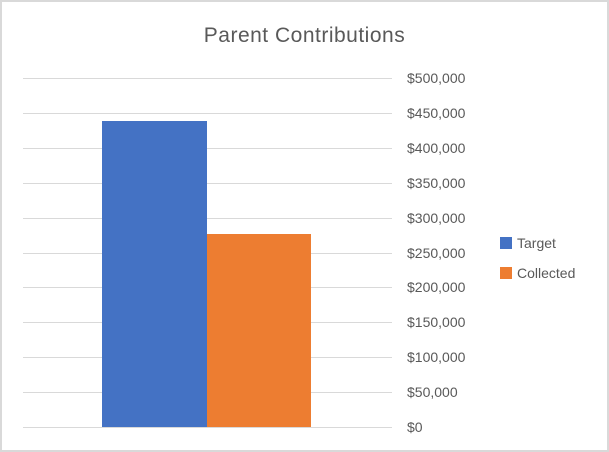 The width and height of the screenshot is (609, 452). What do you see at coordinates (436, 357) in the screenshot?
I see `y-axis-tick-label: $100,000` at bounding box center [436, 357].